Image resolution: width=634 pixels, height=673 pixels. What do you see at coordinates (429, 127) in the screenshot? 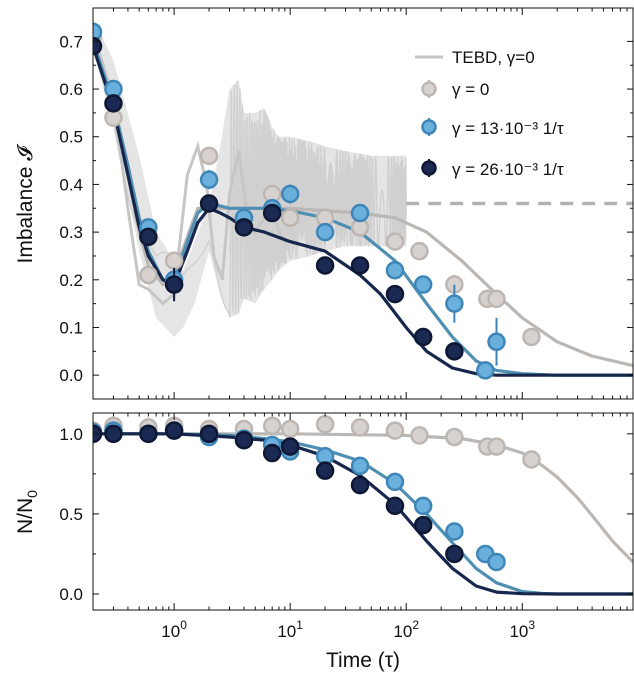
I see `legend-gamma13-marker` at bounding box center [429, 127].